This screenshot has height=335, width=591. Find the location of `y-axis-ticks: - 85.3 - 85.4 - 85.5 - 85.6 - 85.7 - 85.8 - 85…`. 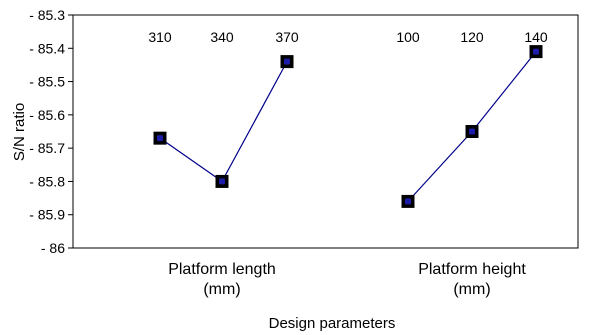

y-axis-ticks: - 85.3 - 85.4 - 85.5 - 85.6 - 85.7 - 85.8 - 85… is located at coordinates (51, 131).